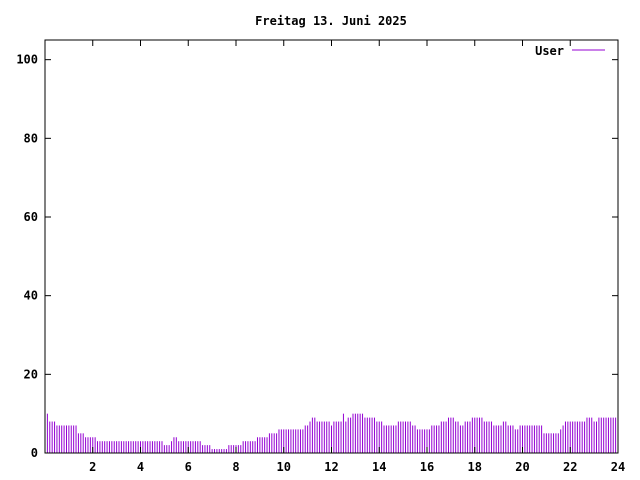  What do you see at coordinates (331, 467) in the screenshot?
I see `x-tick-label: 12` at bounding box center [331, 467].